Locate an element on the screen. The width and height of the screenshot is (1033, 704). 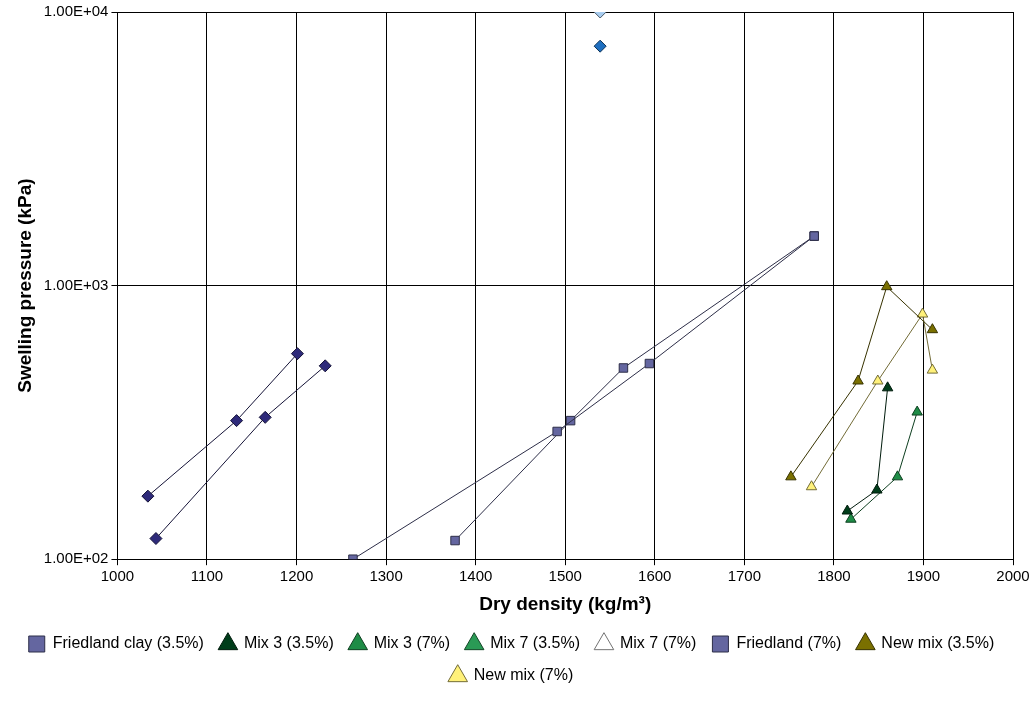
x-tick-label: 1600 is located at coordinates (655, 576).